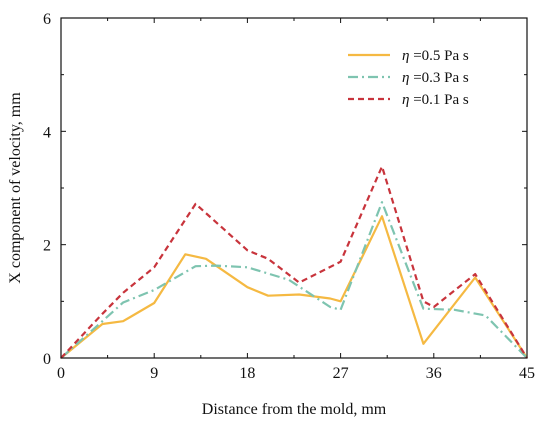 This screenshot has width=550, height=422. I want to click on x-tick-label: 9, so click(154, 373).